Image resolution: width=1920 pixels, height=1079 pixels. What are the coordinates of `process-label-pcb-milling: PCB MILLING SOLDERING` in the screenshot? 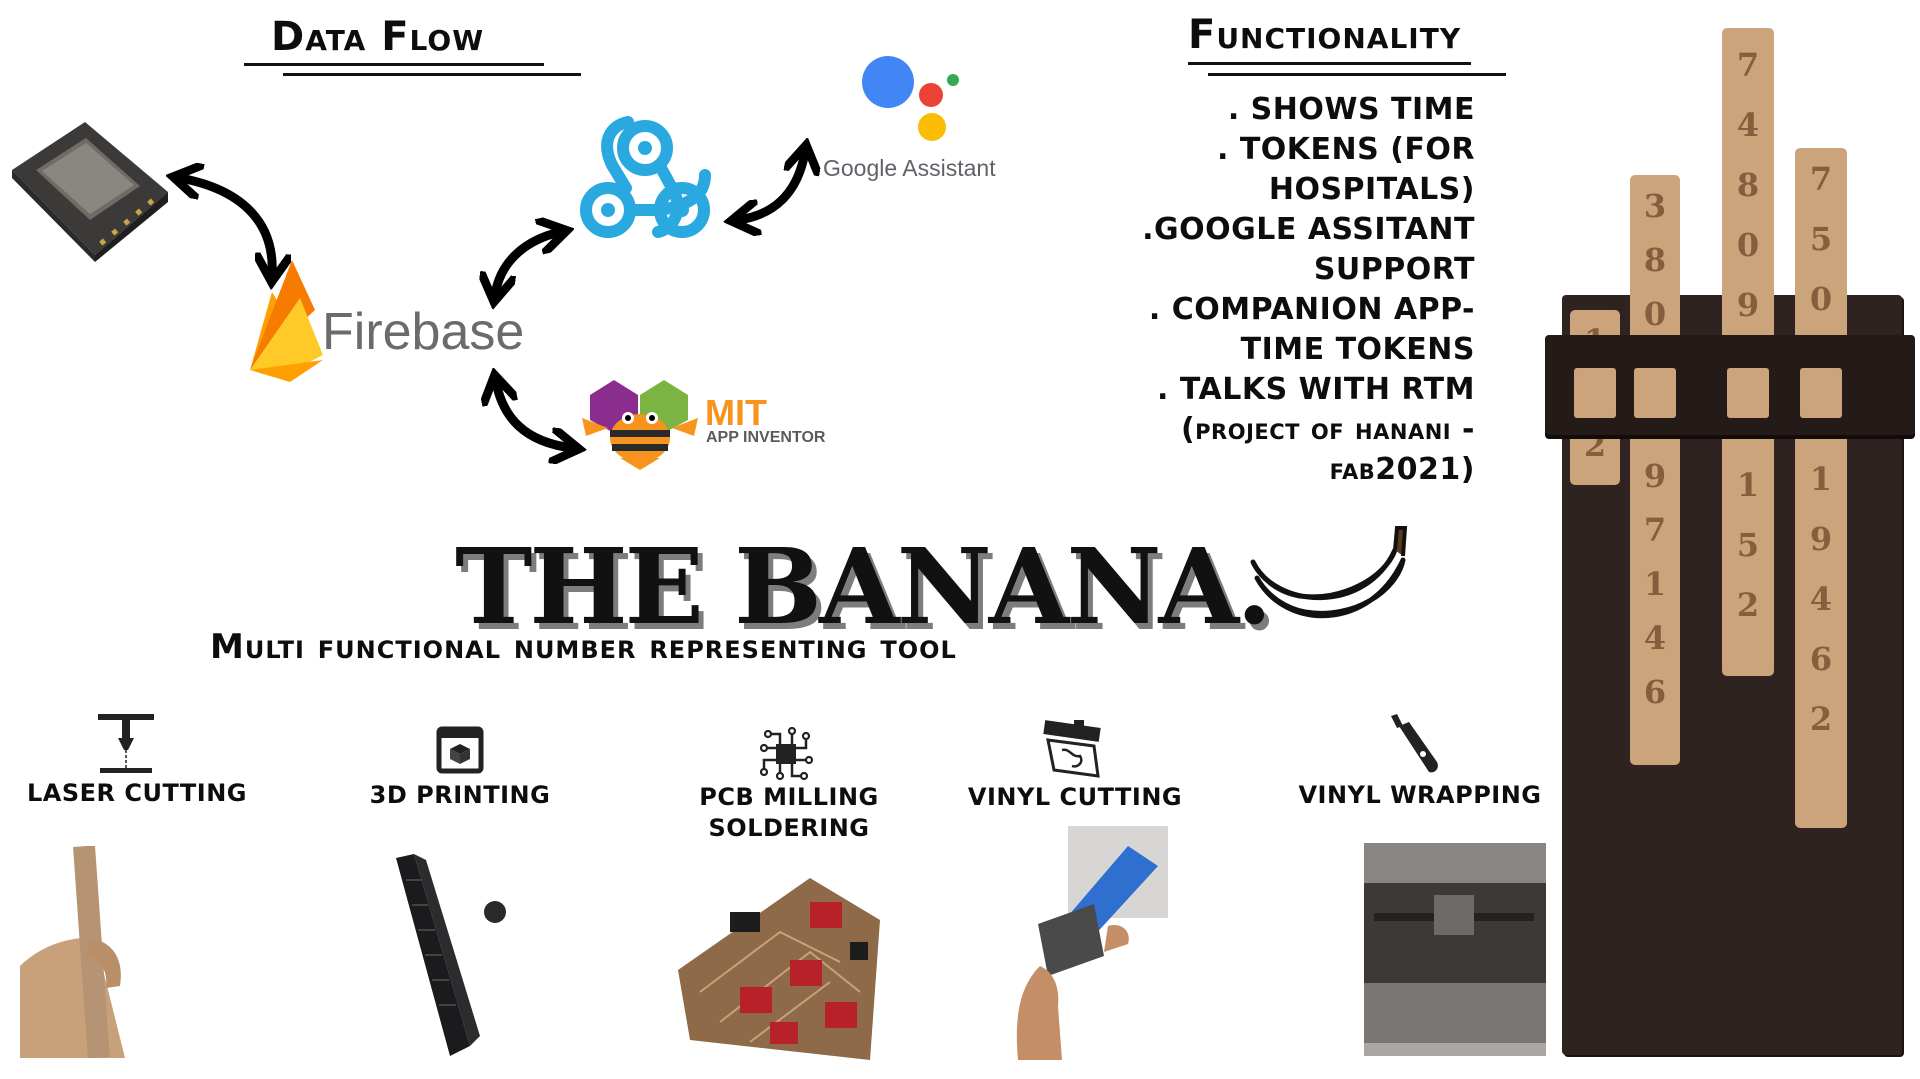 It's located at (789, 813).